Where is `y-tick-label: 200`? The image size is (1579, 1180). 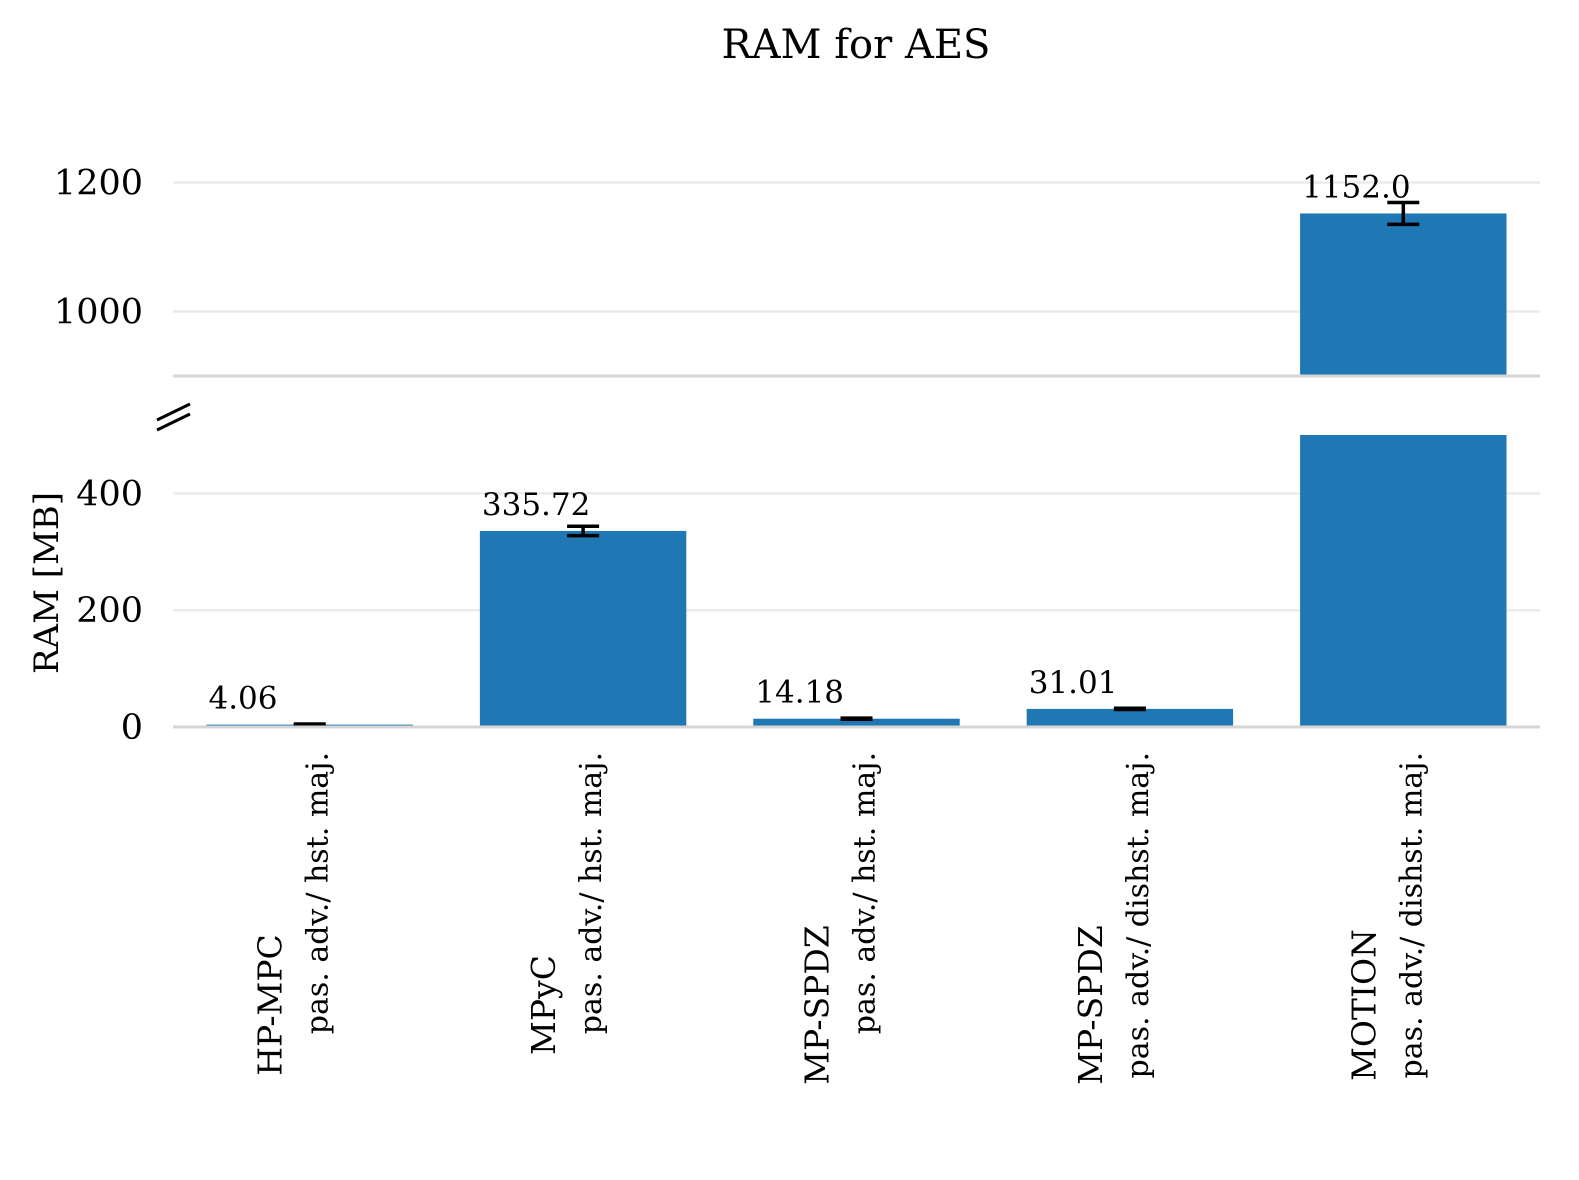 y-tick-label: 200 is located at coordinates (109, 611).